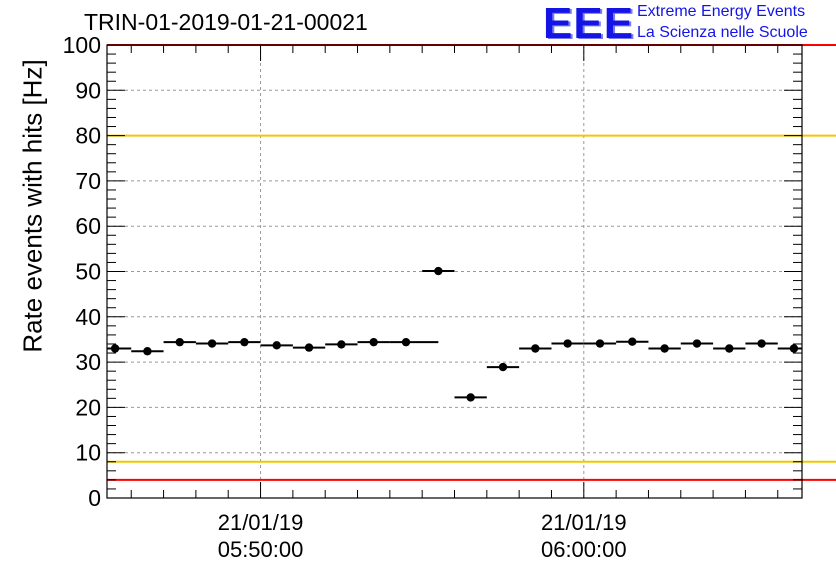  Describe the element at coordinates (584, 549) in the screenshot. I see `x-tick-label-time: 06:00:00` at that location.